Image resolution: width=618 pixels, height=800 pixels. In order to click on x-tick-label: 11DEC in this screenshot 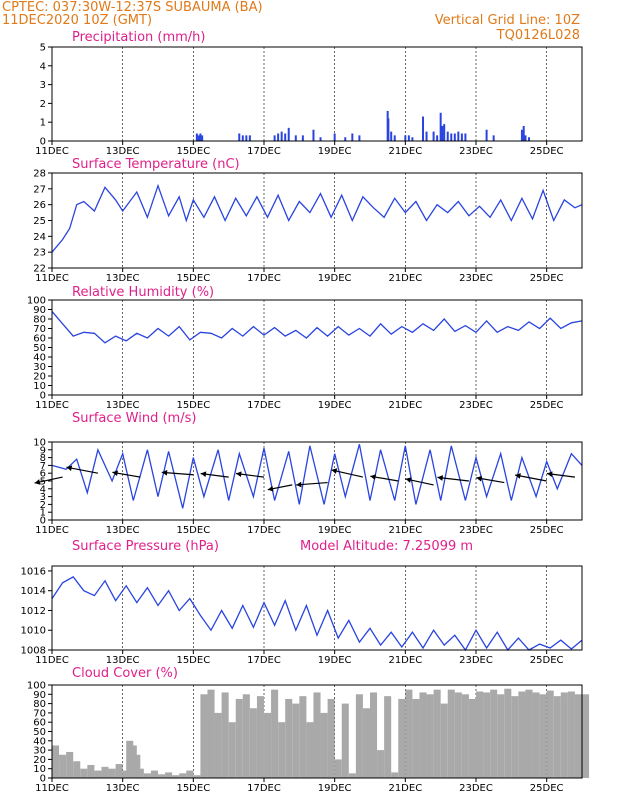, I will do `click(52, 278)`.